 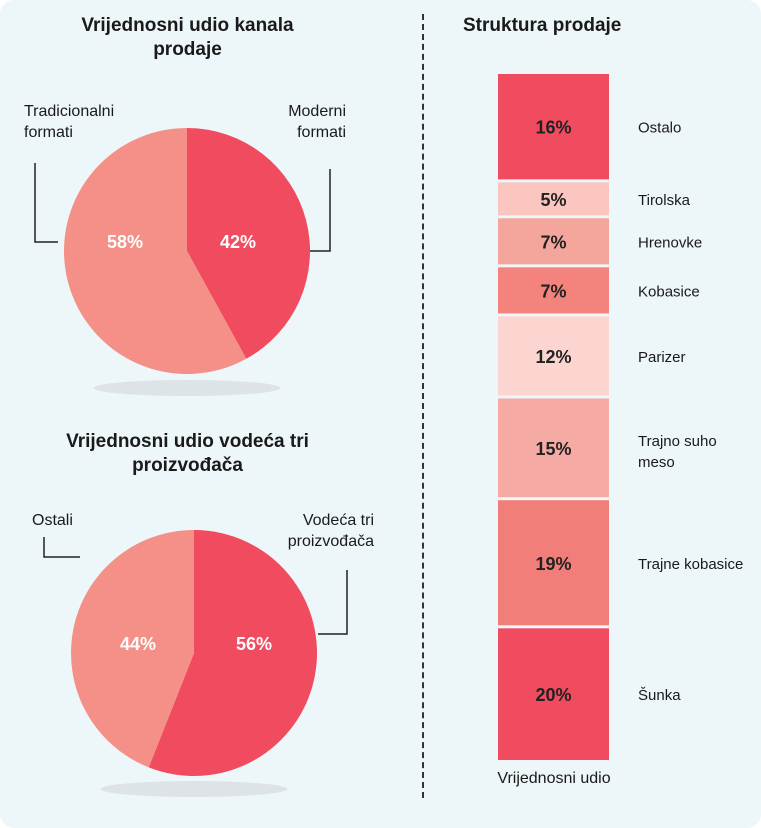 What do you see at coordinates (553, 695) in the screenshot?
I see `bar-segment-value-7: 20%` at bounding box center [553, 695].